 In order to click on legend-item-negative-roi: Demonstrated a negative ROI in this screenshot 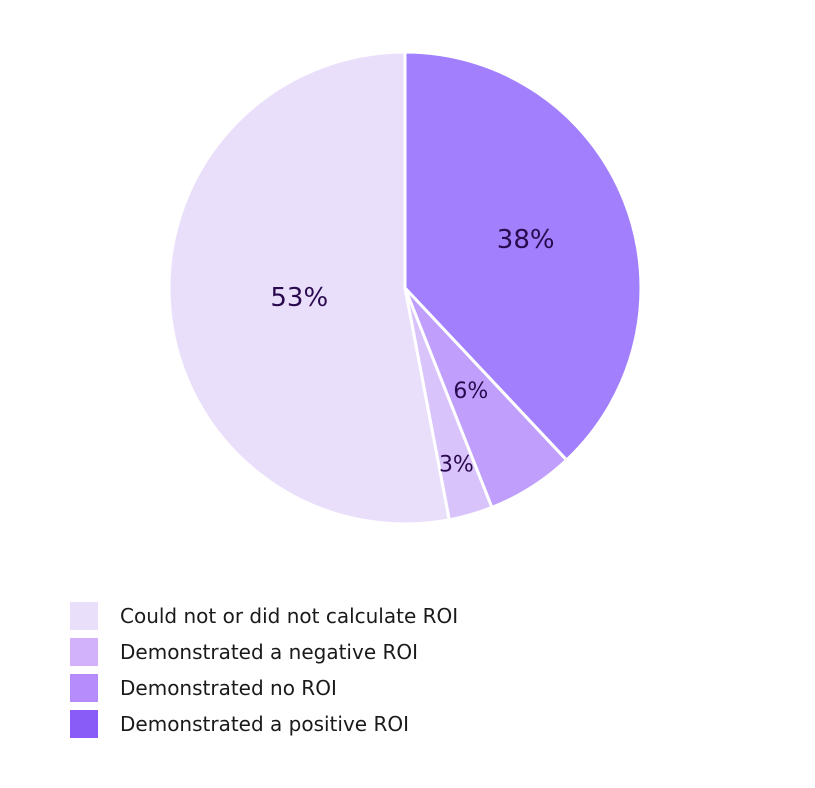, I will do `click(264, 652)`.